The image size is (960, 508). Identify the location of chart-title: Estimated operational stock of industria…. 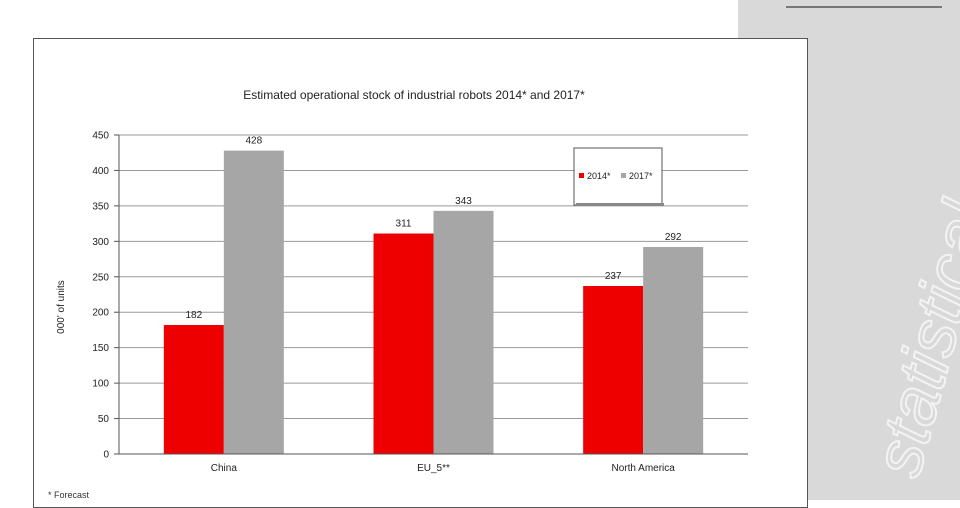
(414, 95).